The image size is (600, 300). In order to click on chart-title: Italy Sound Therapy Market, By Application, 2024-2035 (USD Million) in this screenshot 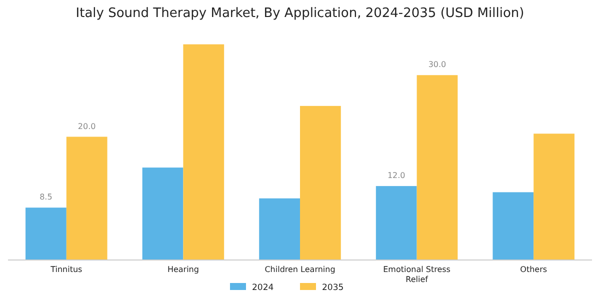, I will do `click(300, 13)`.